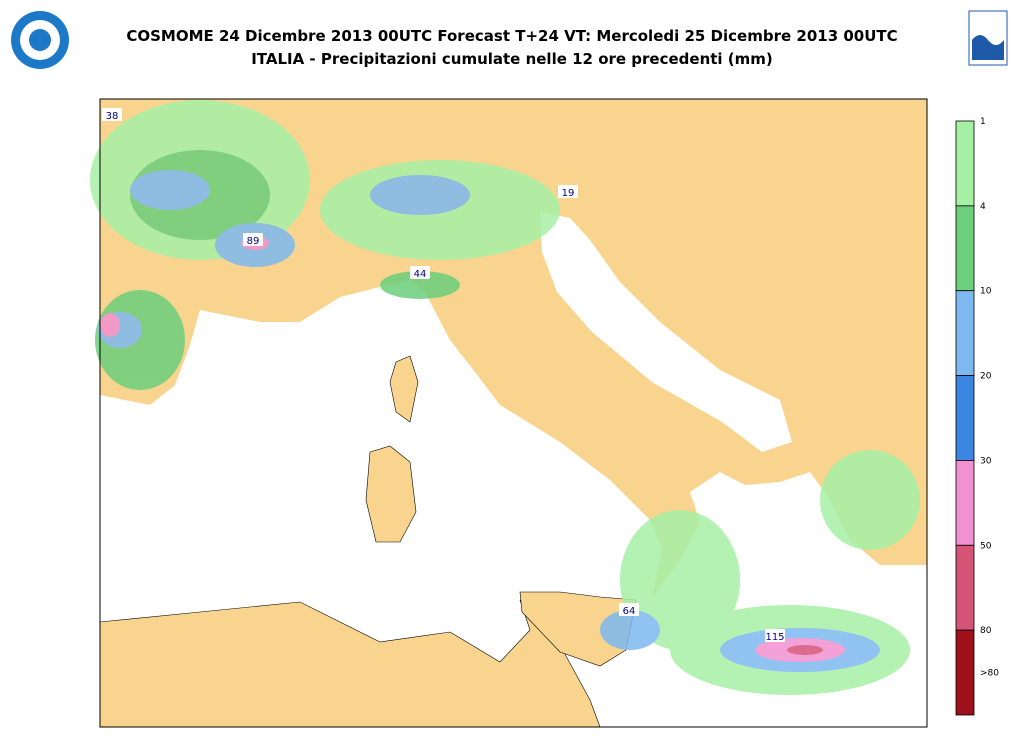  Describe the element at coordinates (404, 389) in the screenshot. I see `corsica` at that location.